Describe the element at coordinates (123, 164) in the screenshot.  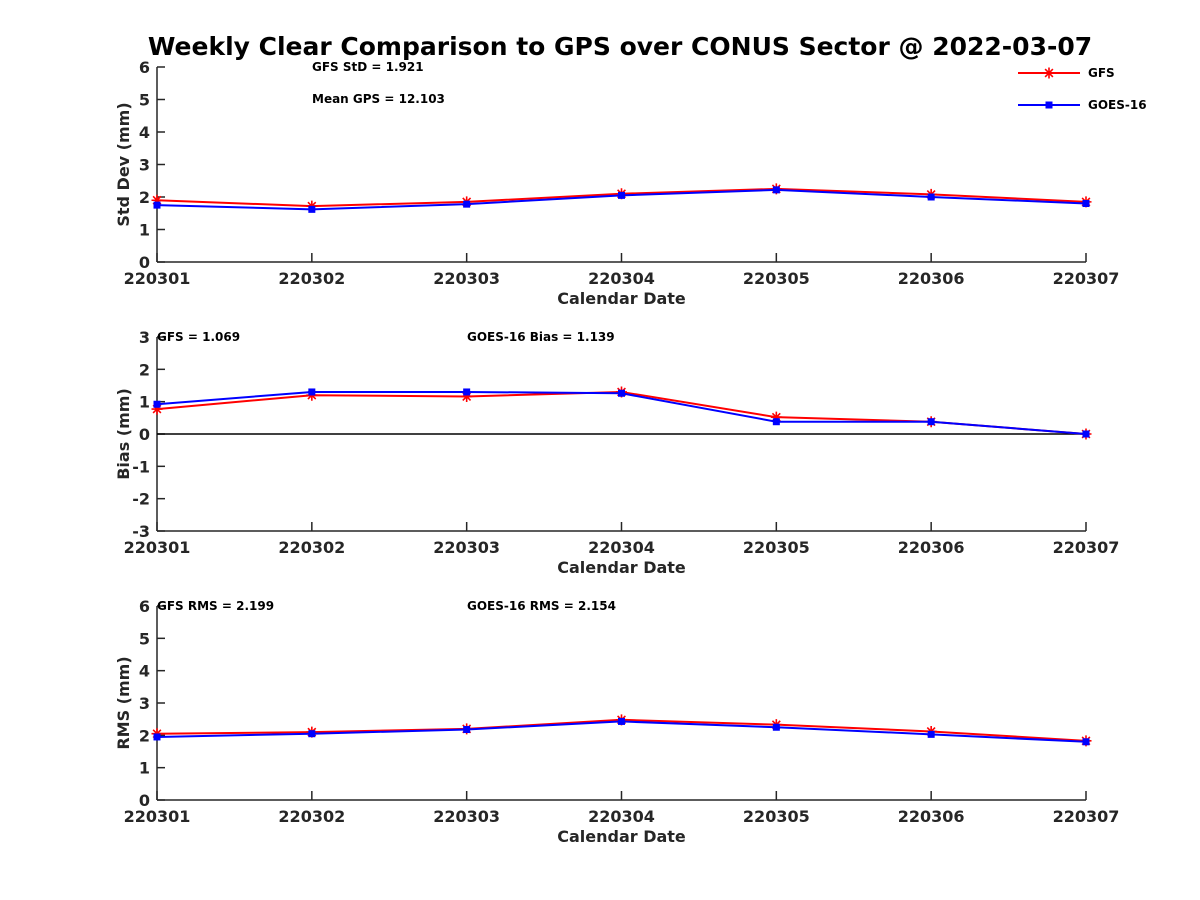
I see `y-axis-label: Std Dev (mm)` at that location.